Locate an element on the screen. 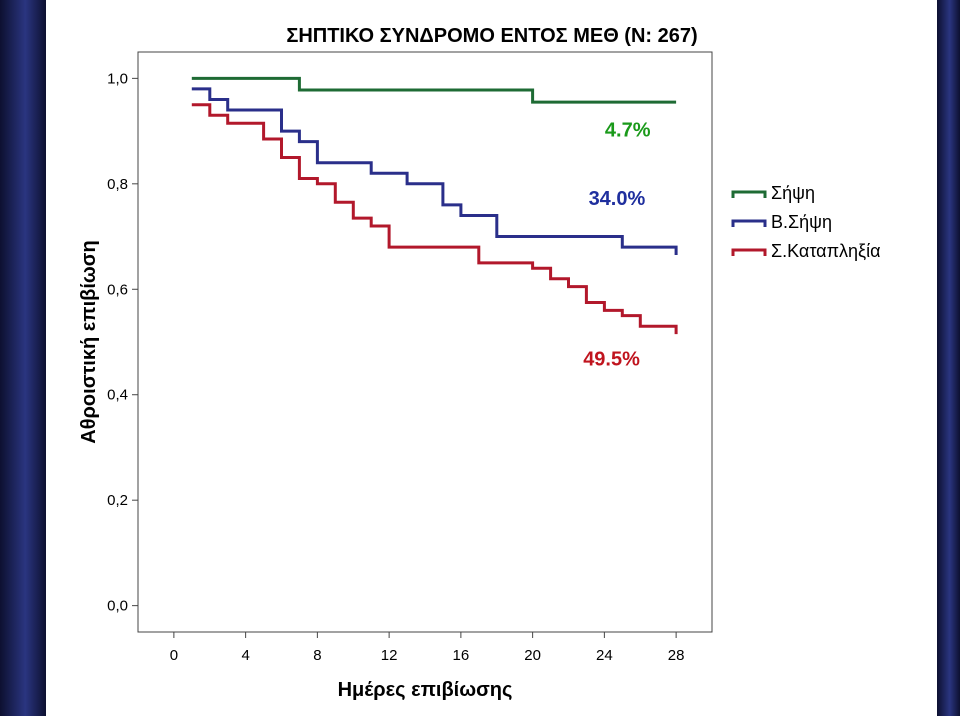 This screenshot has height=716, width=960. x-tick-label: 20 is located at coordinates (532, 655).